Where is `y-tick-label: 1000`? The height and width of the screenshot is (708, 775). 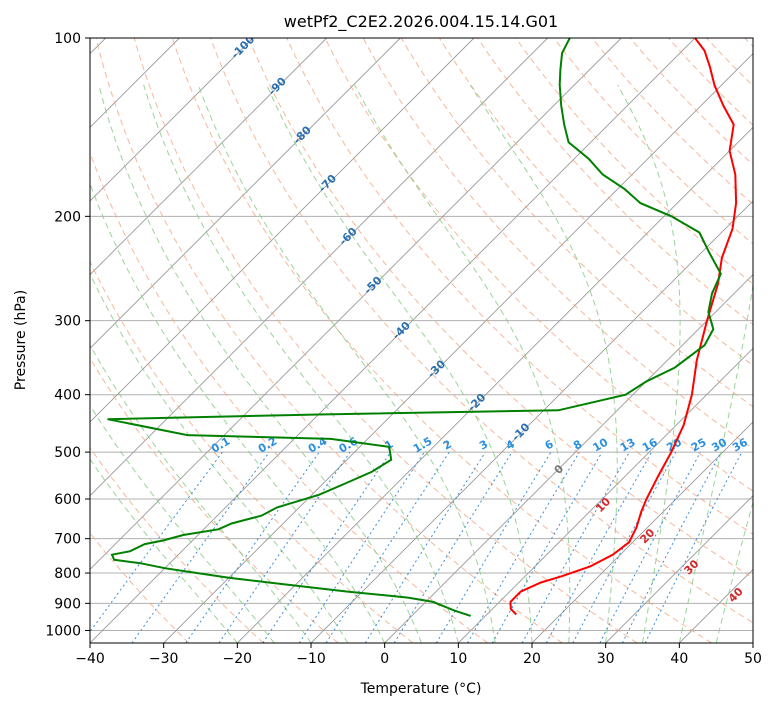
y-tick-label: 1000 is located at coordinates (63, 631).